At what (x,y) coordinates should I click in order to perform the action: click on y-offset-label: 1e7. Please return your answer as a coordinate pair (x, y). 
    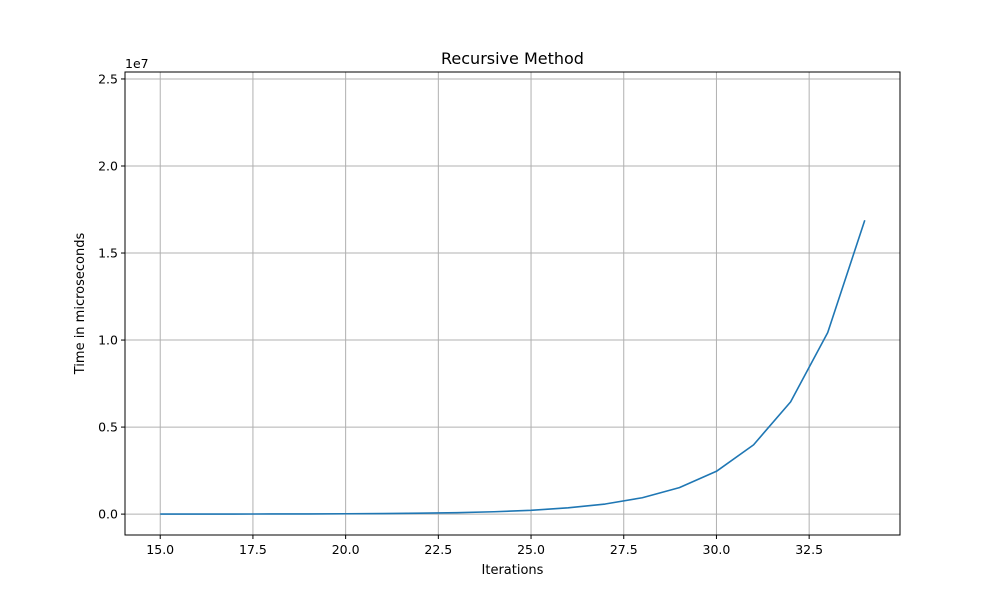
    Looking at the image, I should click on (137, 63).